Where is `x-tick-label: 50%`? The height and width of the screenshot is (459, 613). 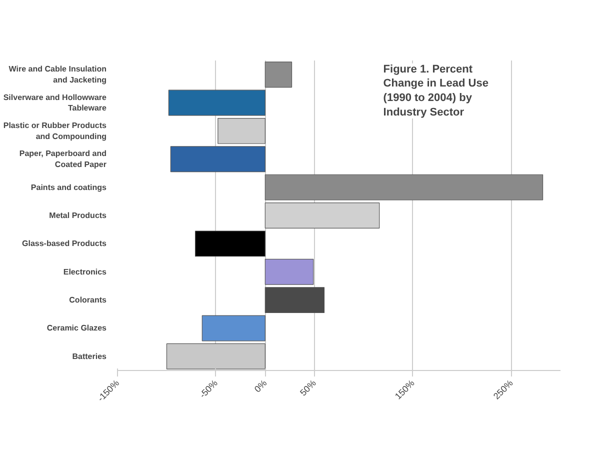
x-tick-label: 50% is located at coordinates (308, 388).